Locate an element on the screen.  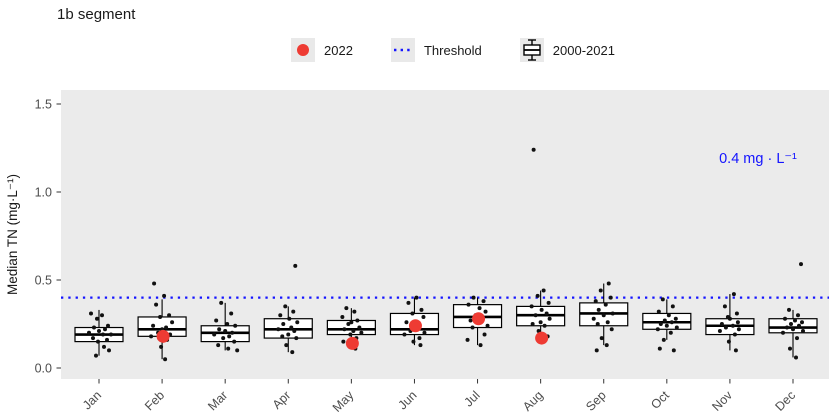
x-tick-label: Jun is located at coordinates (407, 400).